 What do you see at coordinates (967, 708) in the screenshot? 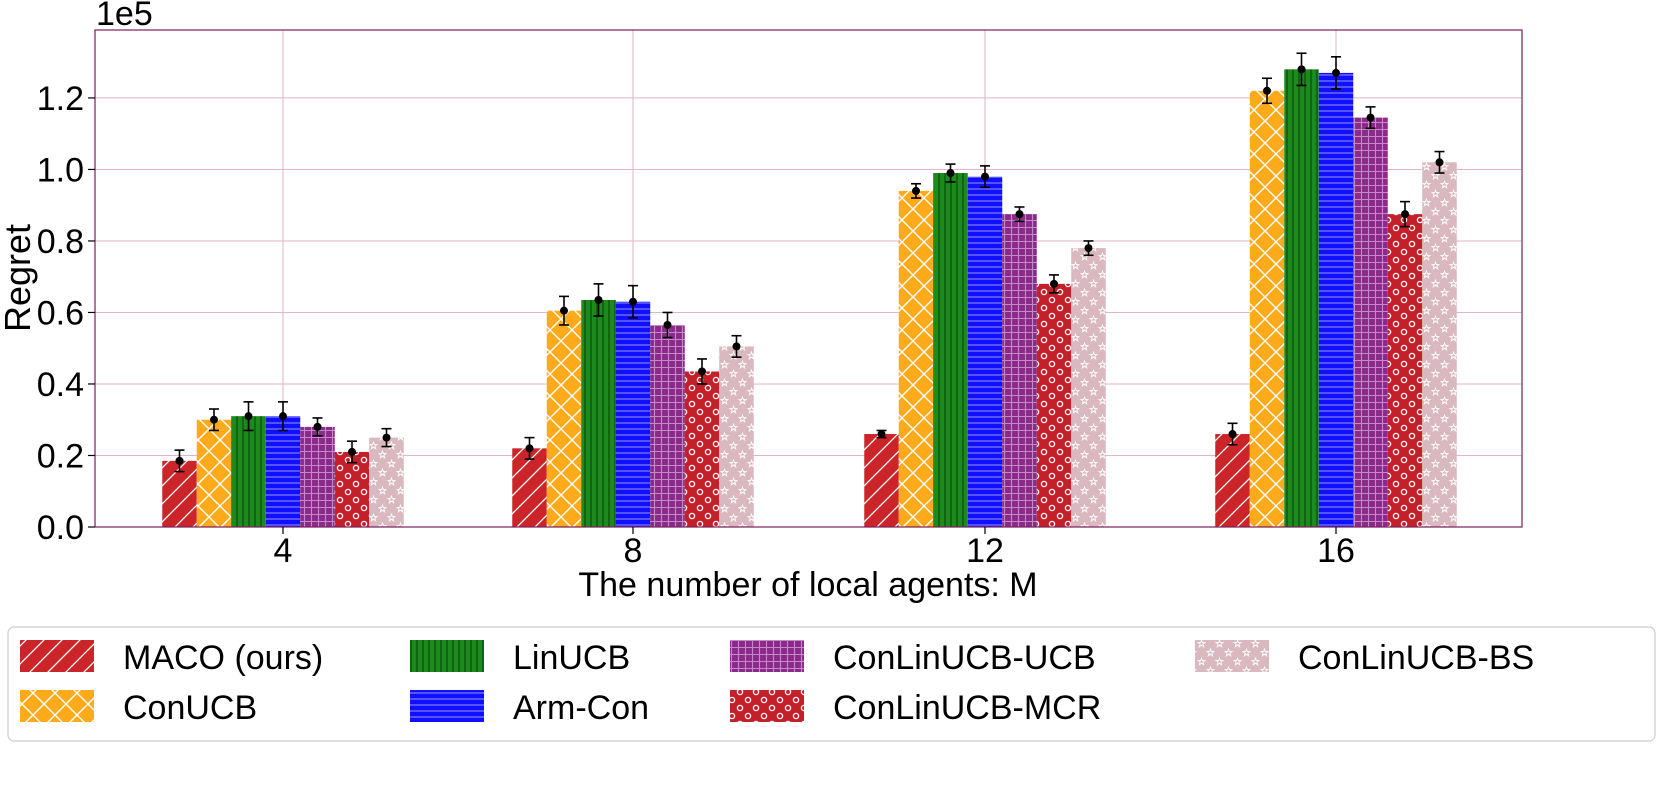
I see `legend-label: ConLinUCB-MCR` at bounding box center [967, 708].